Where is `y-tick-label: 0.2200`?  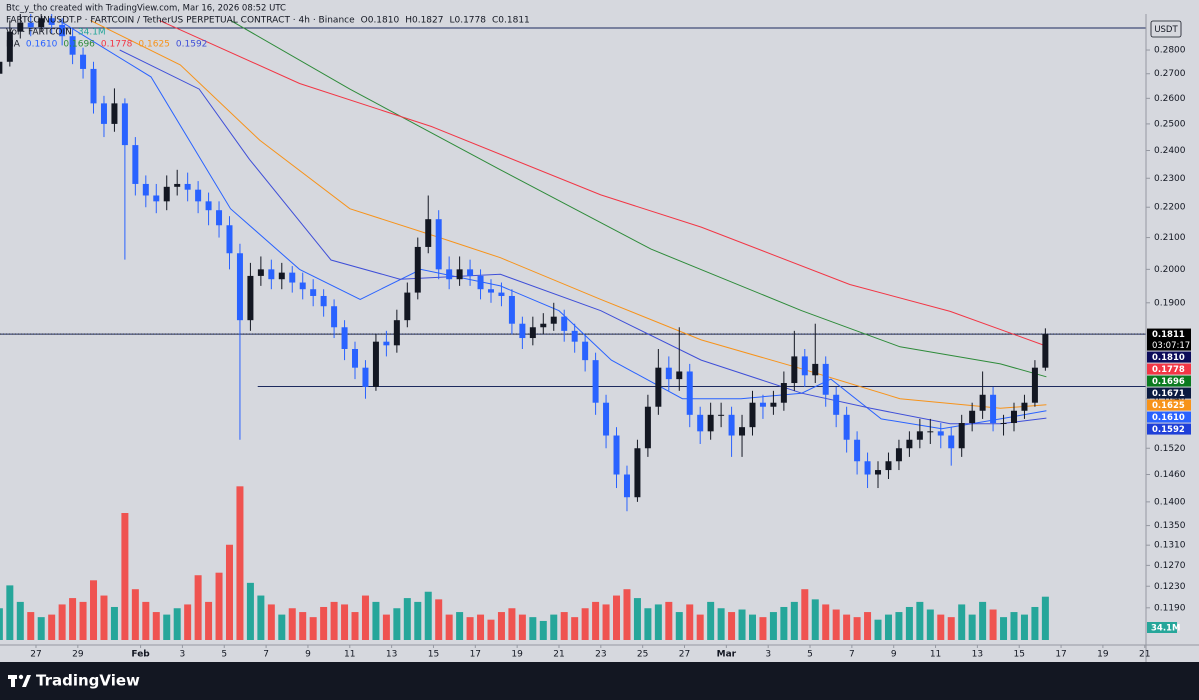
y-tick-label: 0.2200 is located at coordinates (1170, 208).